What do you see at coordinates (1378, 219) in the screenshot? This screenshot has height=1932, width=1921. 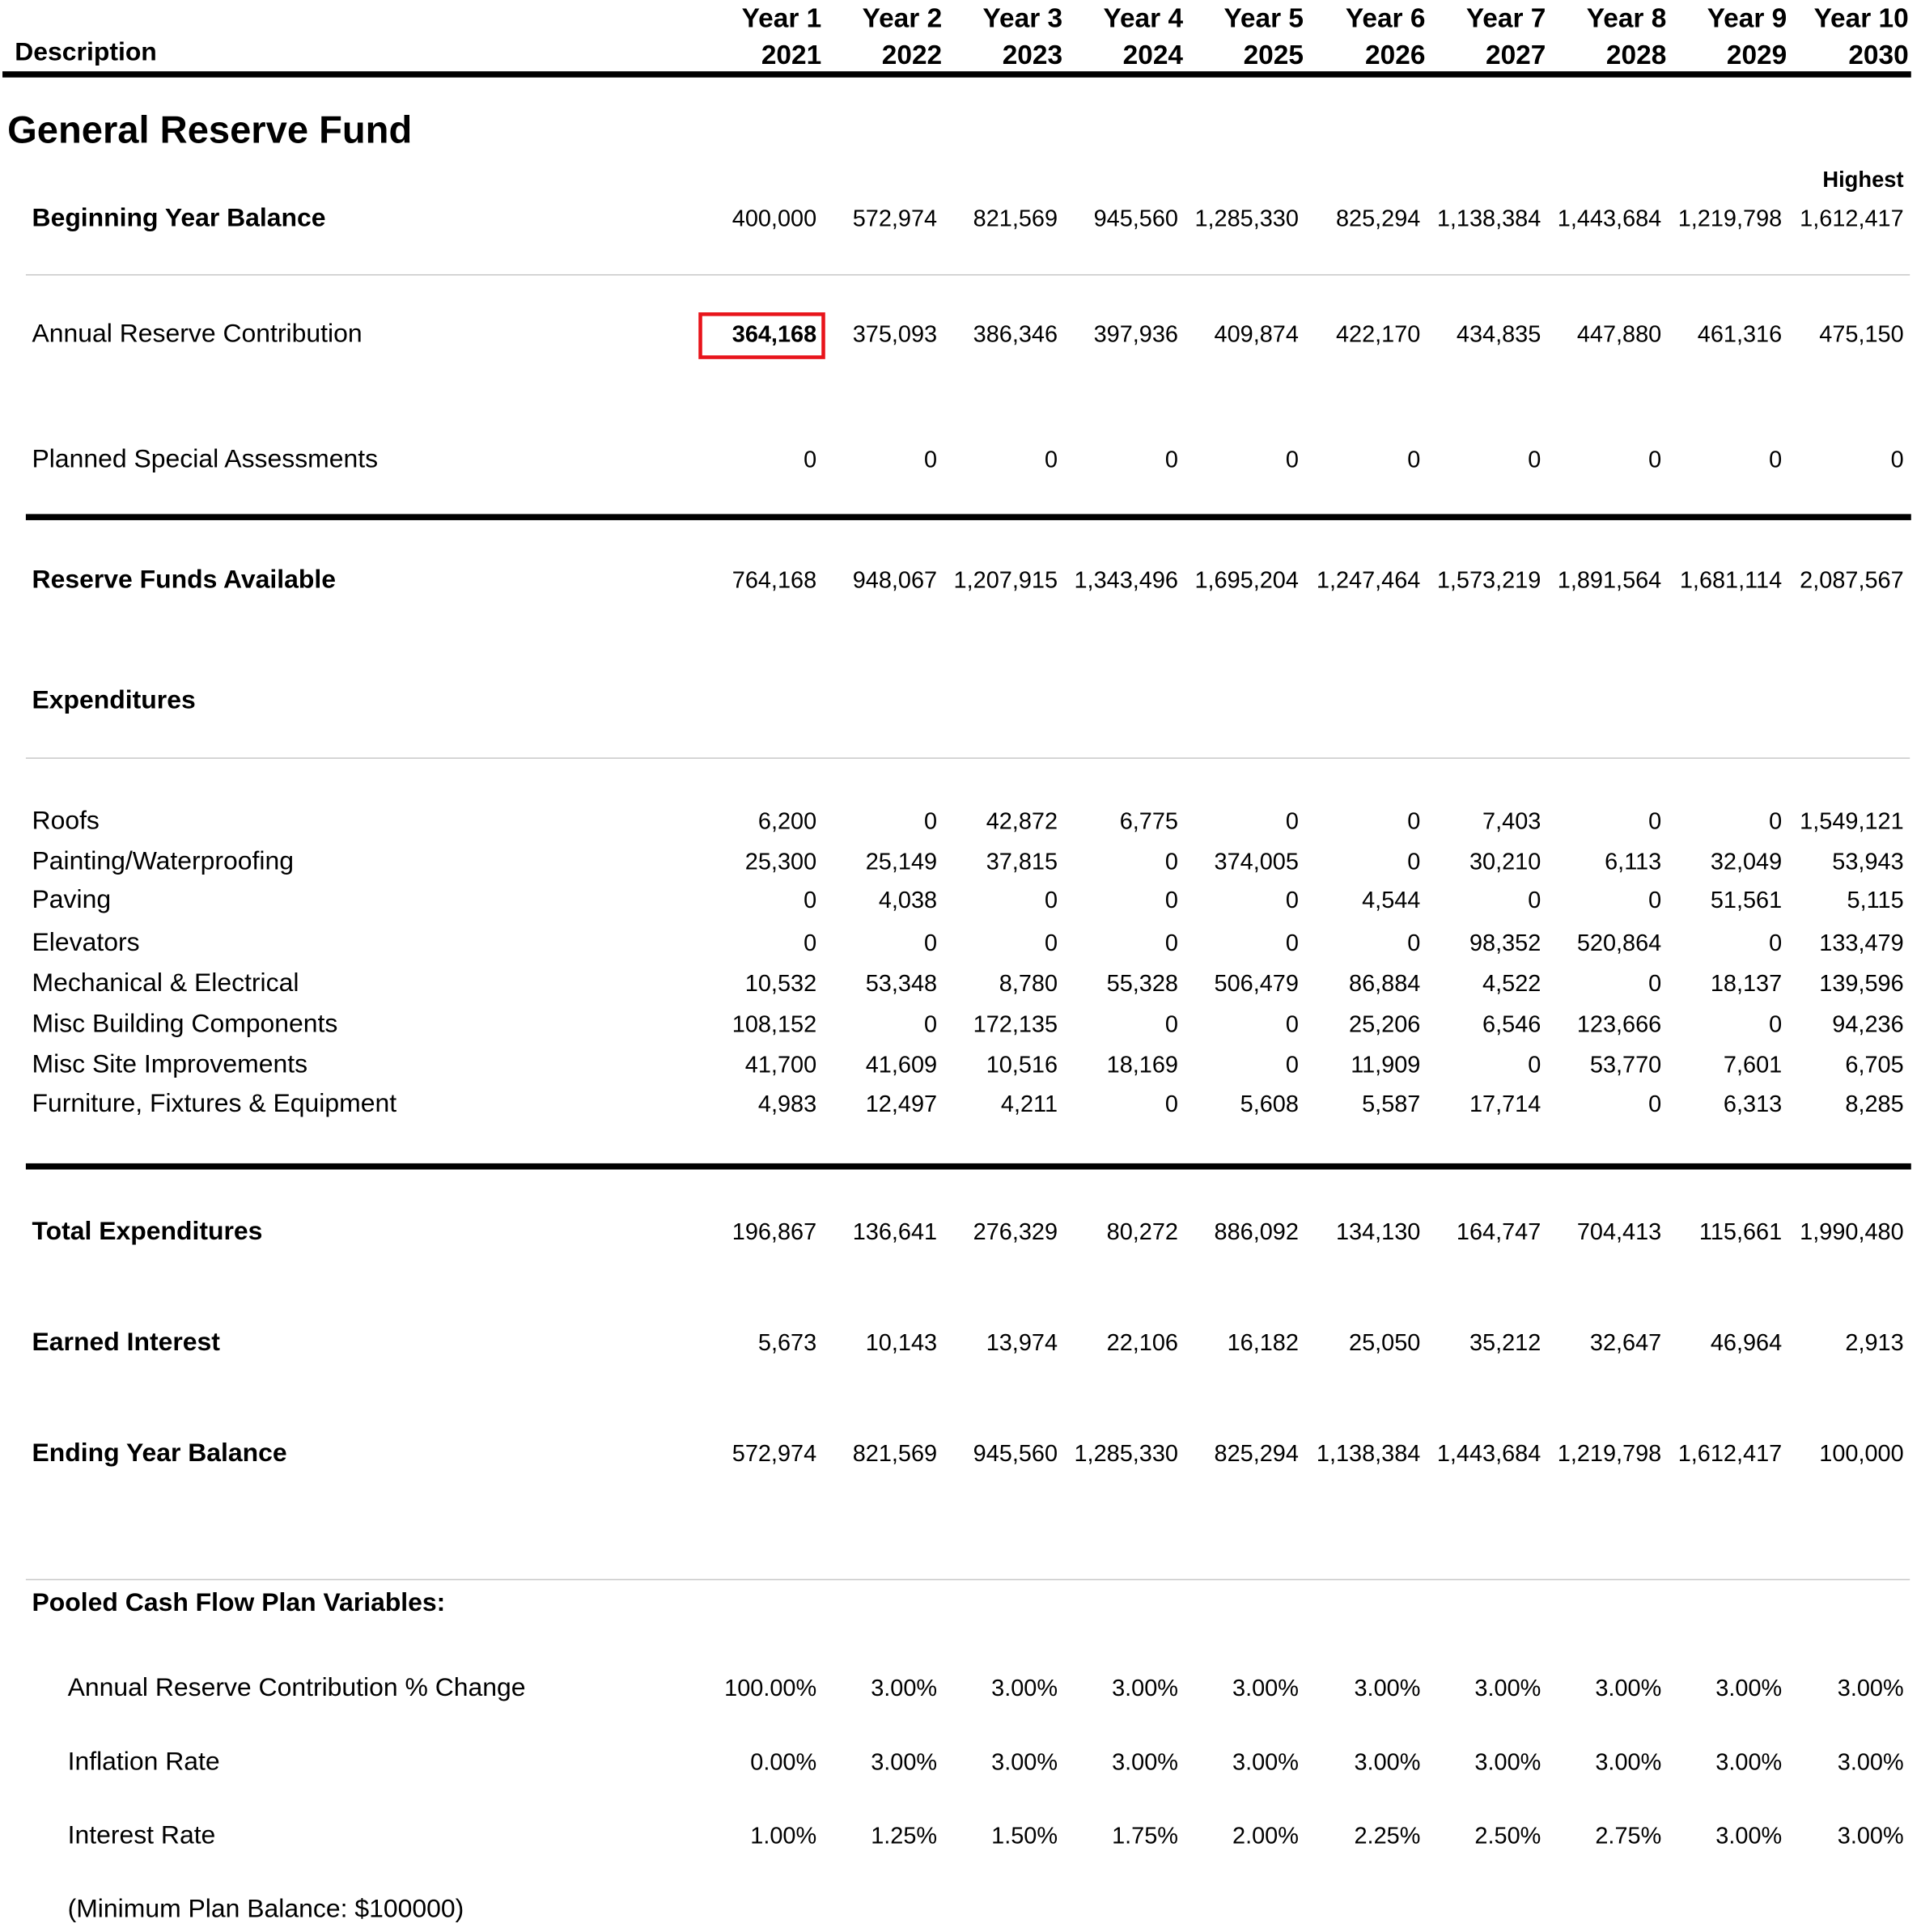 I see `cell-value: 825,294` at bounding box center [1378, 219].